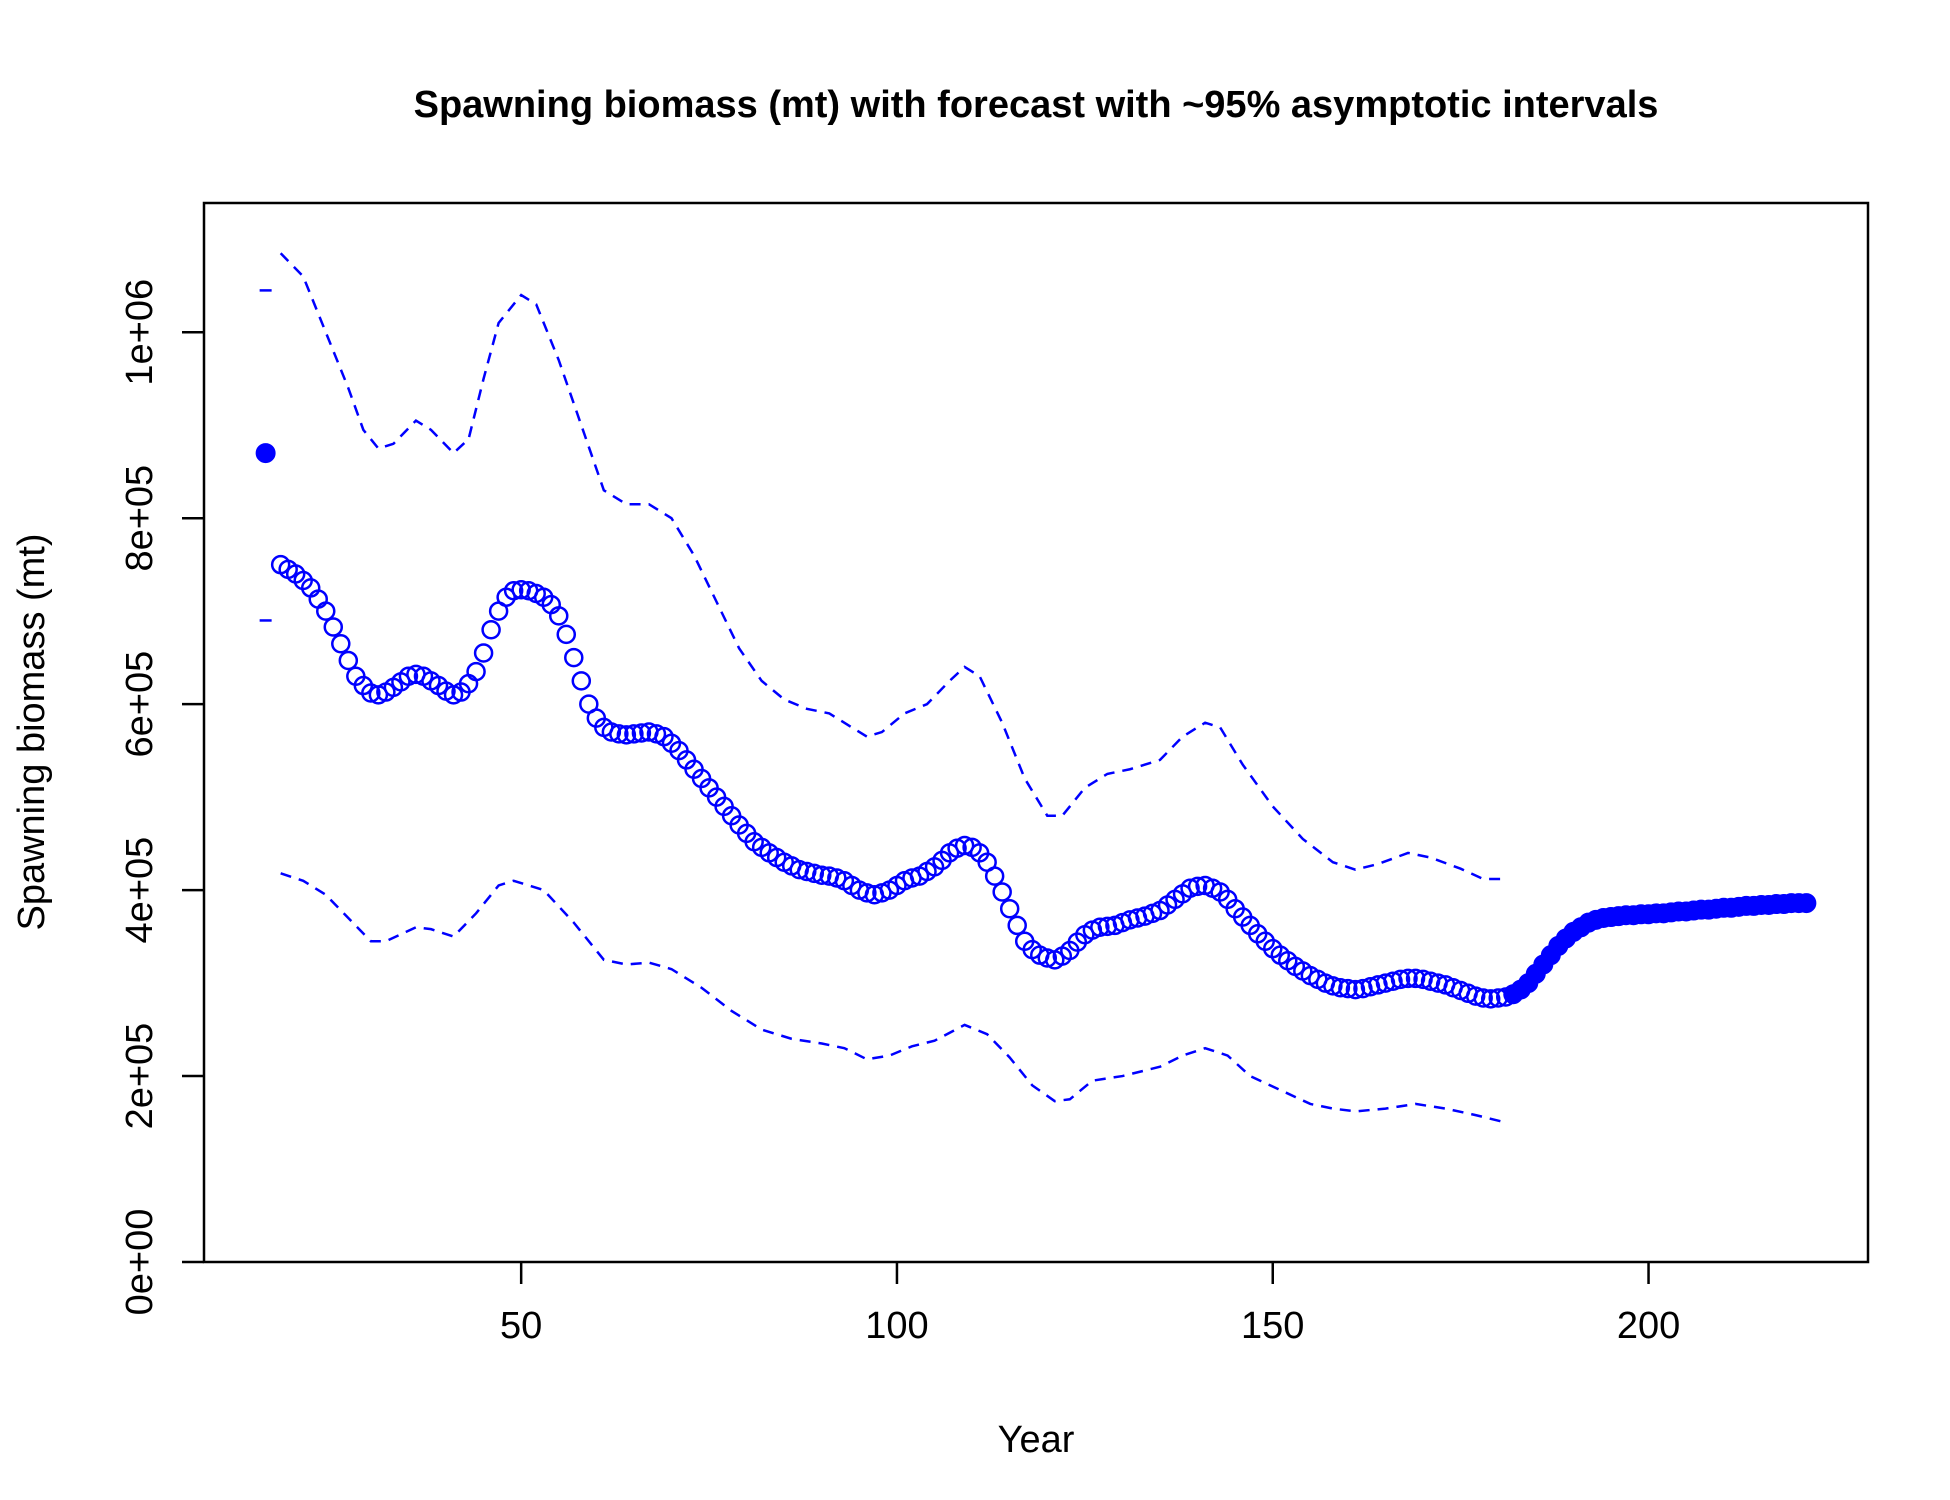  I want to click on y-tick-label: 0e+00, so click(140, 1262).